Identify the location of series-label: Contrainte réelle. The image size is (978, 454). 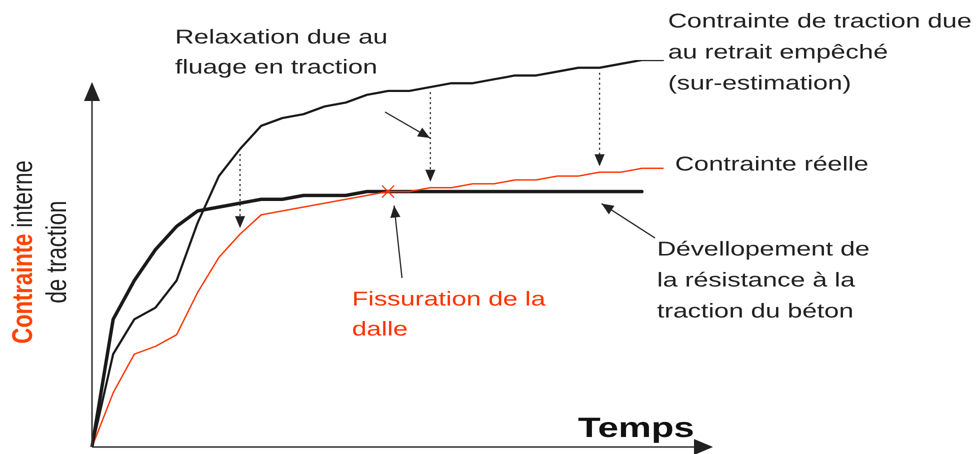
(772, 163).